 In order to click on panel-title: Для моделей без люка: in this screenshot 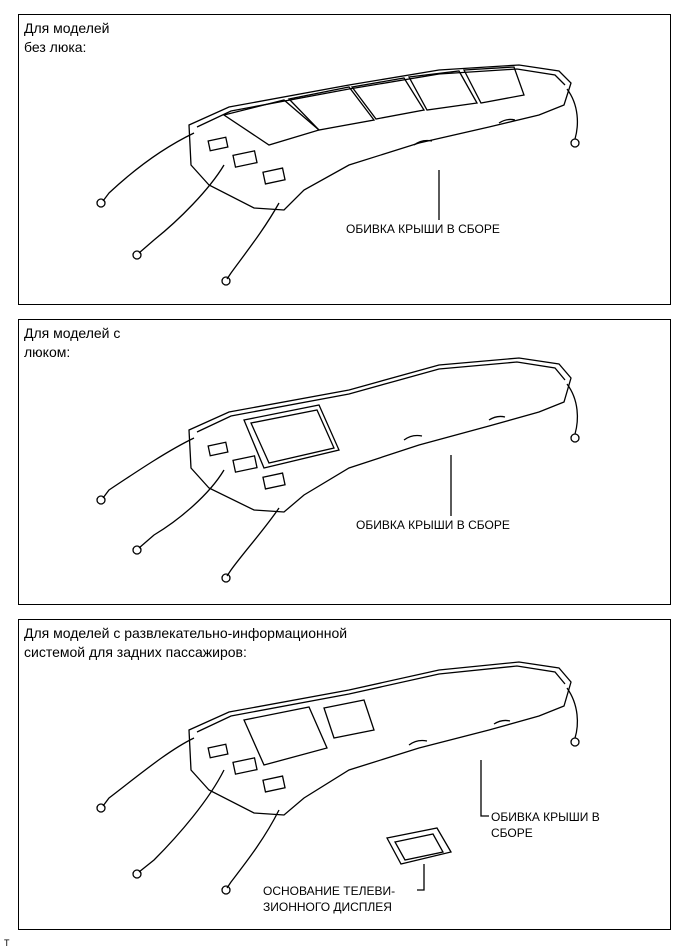, I will do `click(67, 38)`.